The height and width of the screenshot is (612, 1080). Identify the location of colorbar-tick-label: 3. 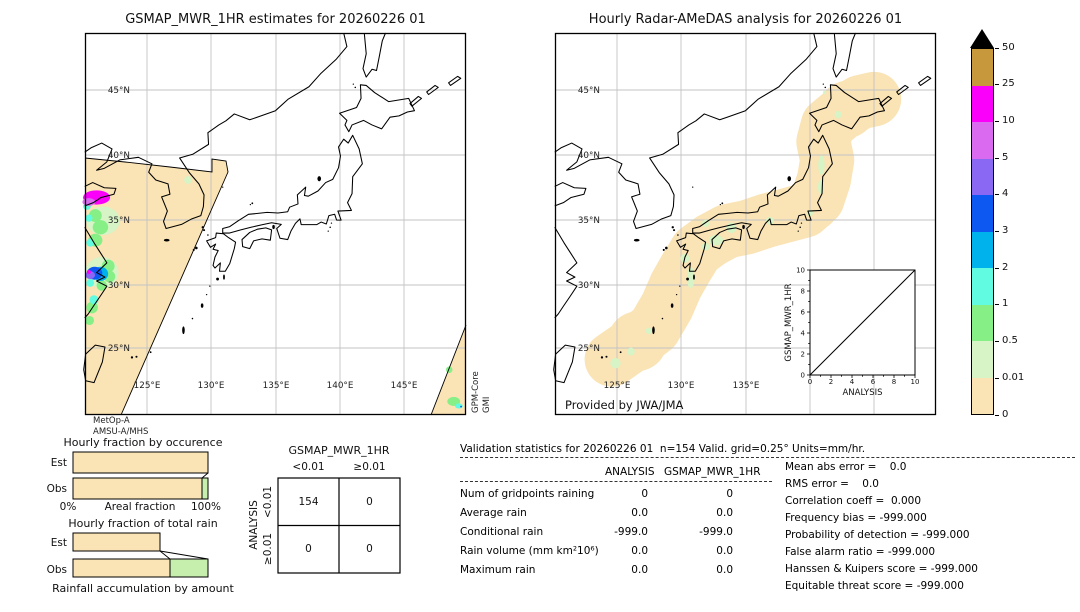
(1005, 230).